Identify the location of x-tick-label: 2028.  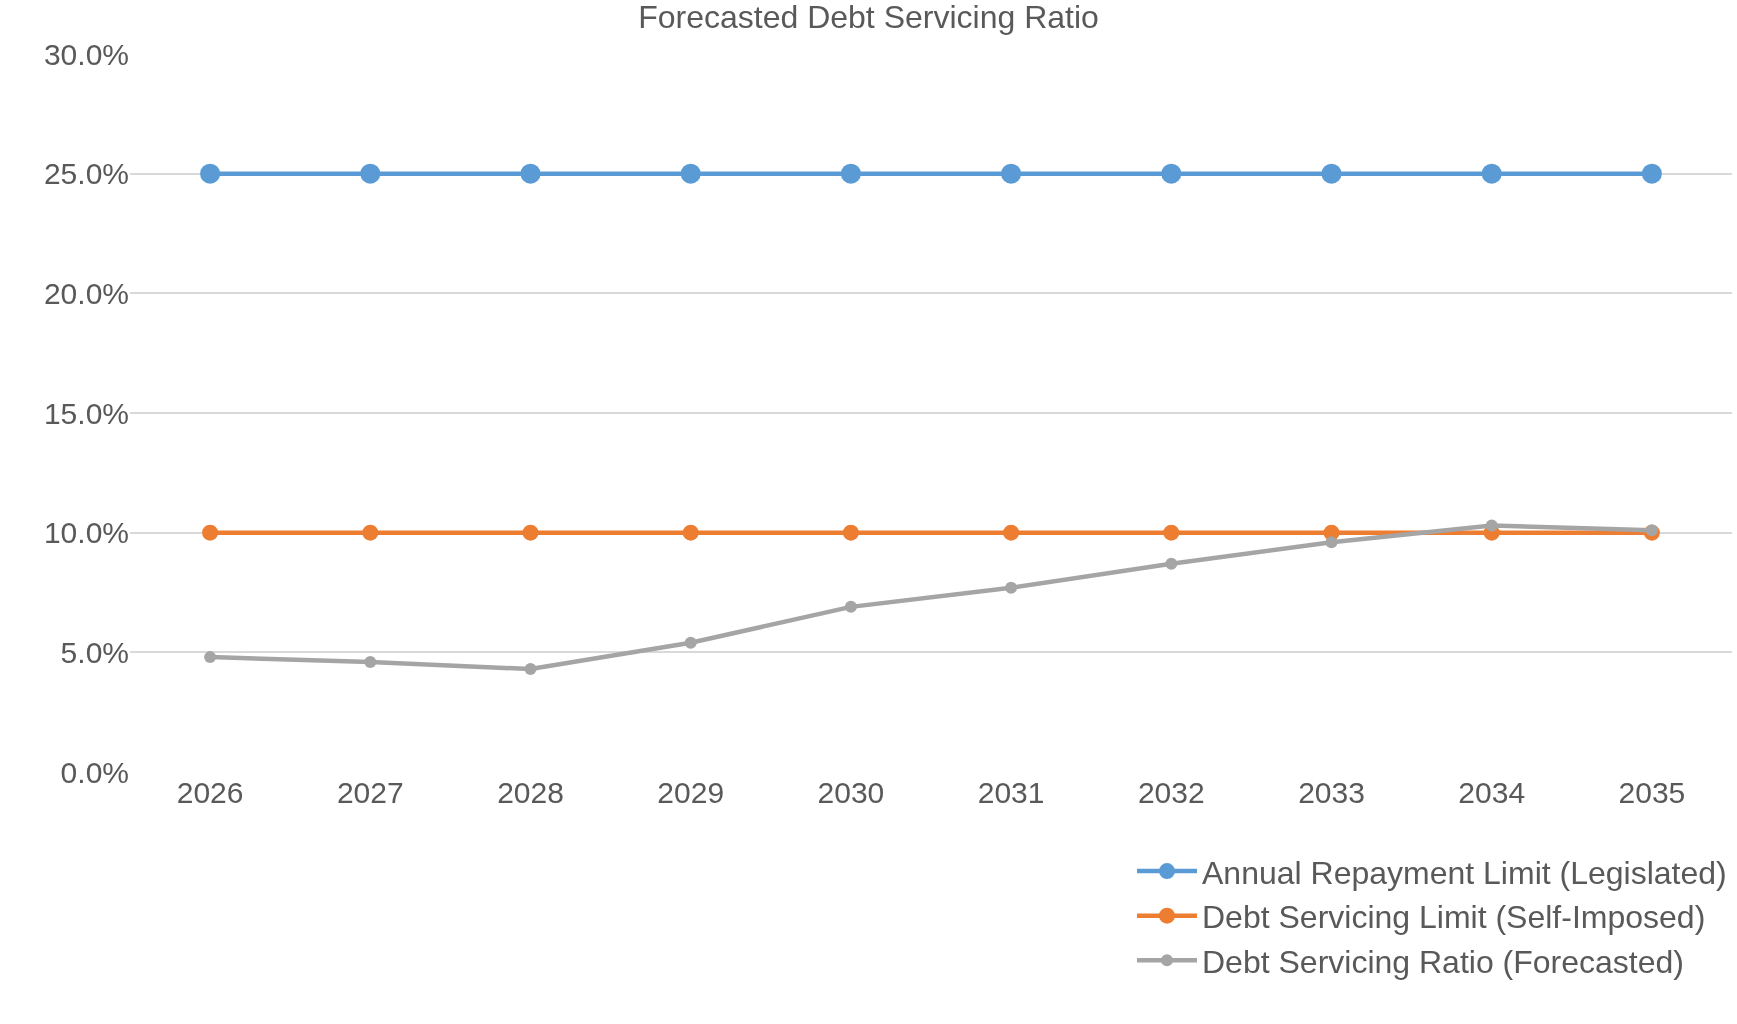
(530, 792).